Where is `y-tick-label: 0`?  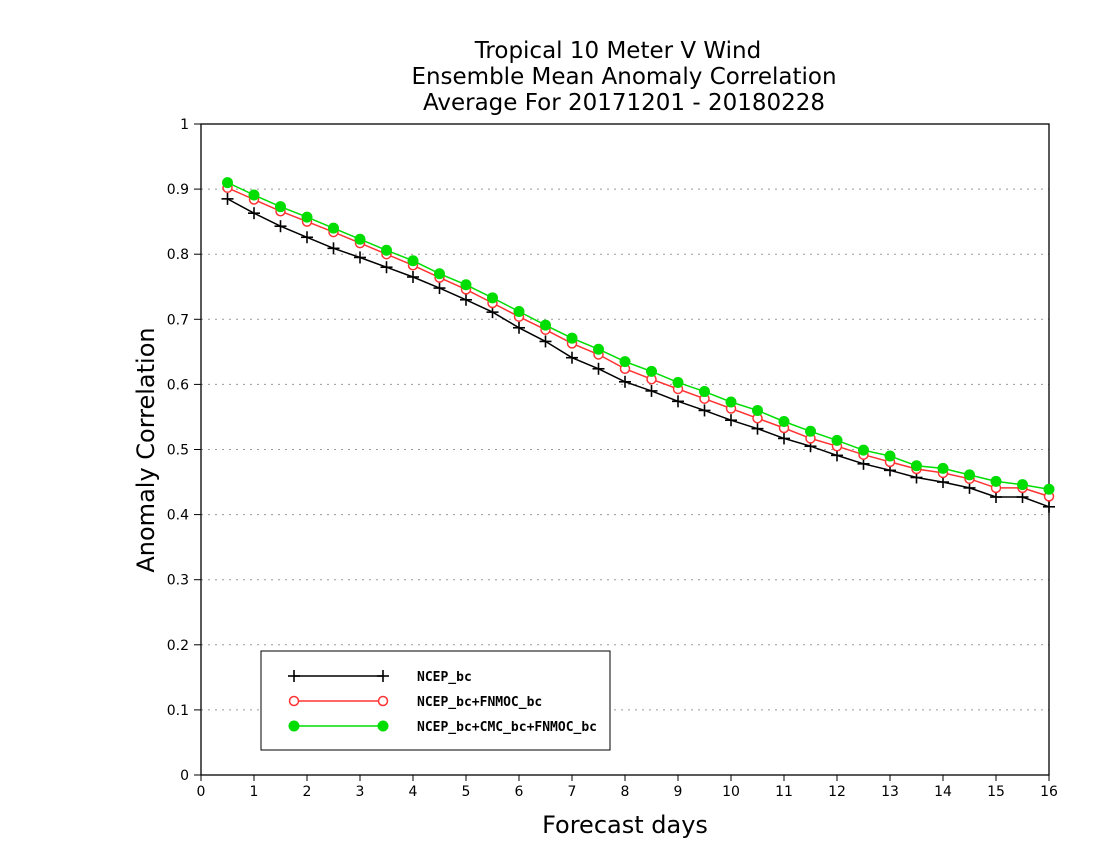
y-tick-label: 0 is located at coordinates (184, 776).